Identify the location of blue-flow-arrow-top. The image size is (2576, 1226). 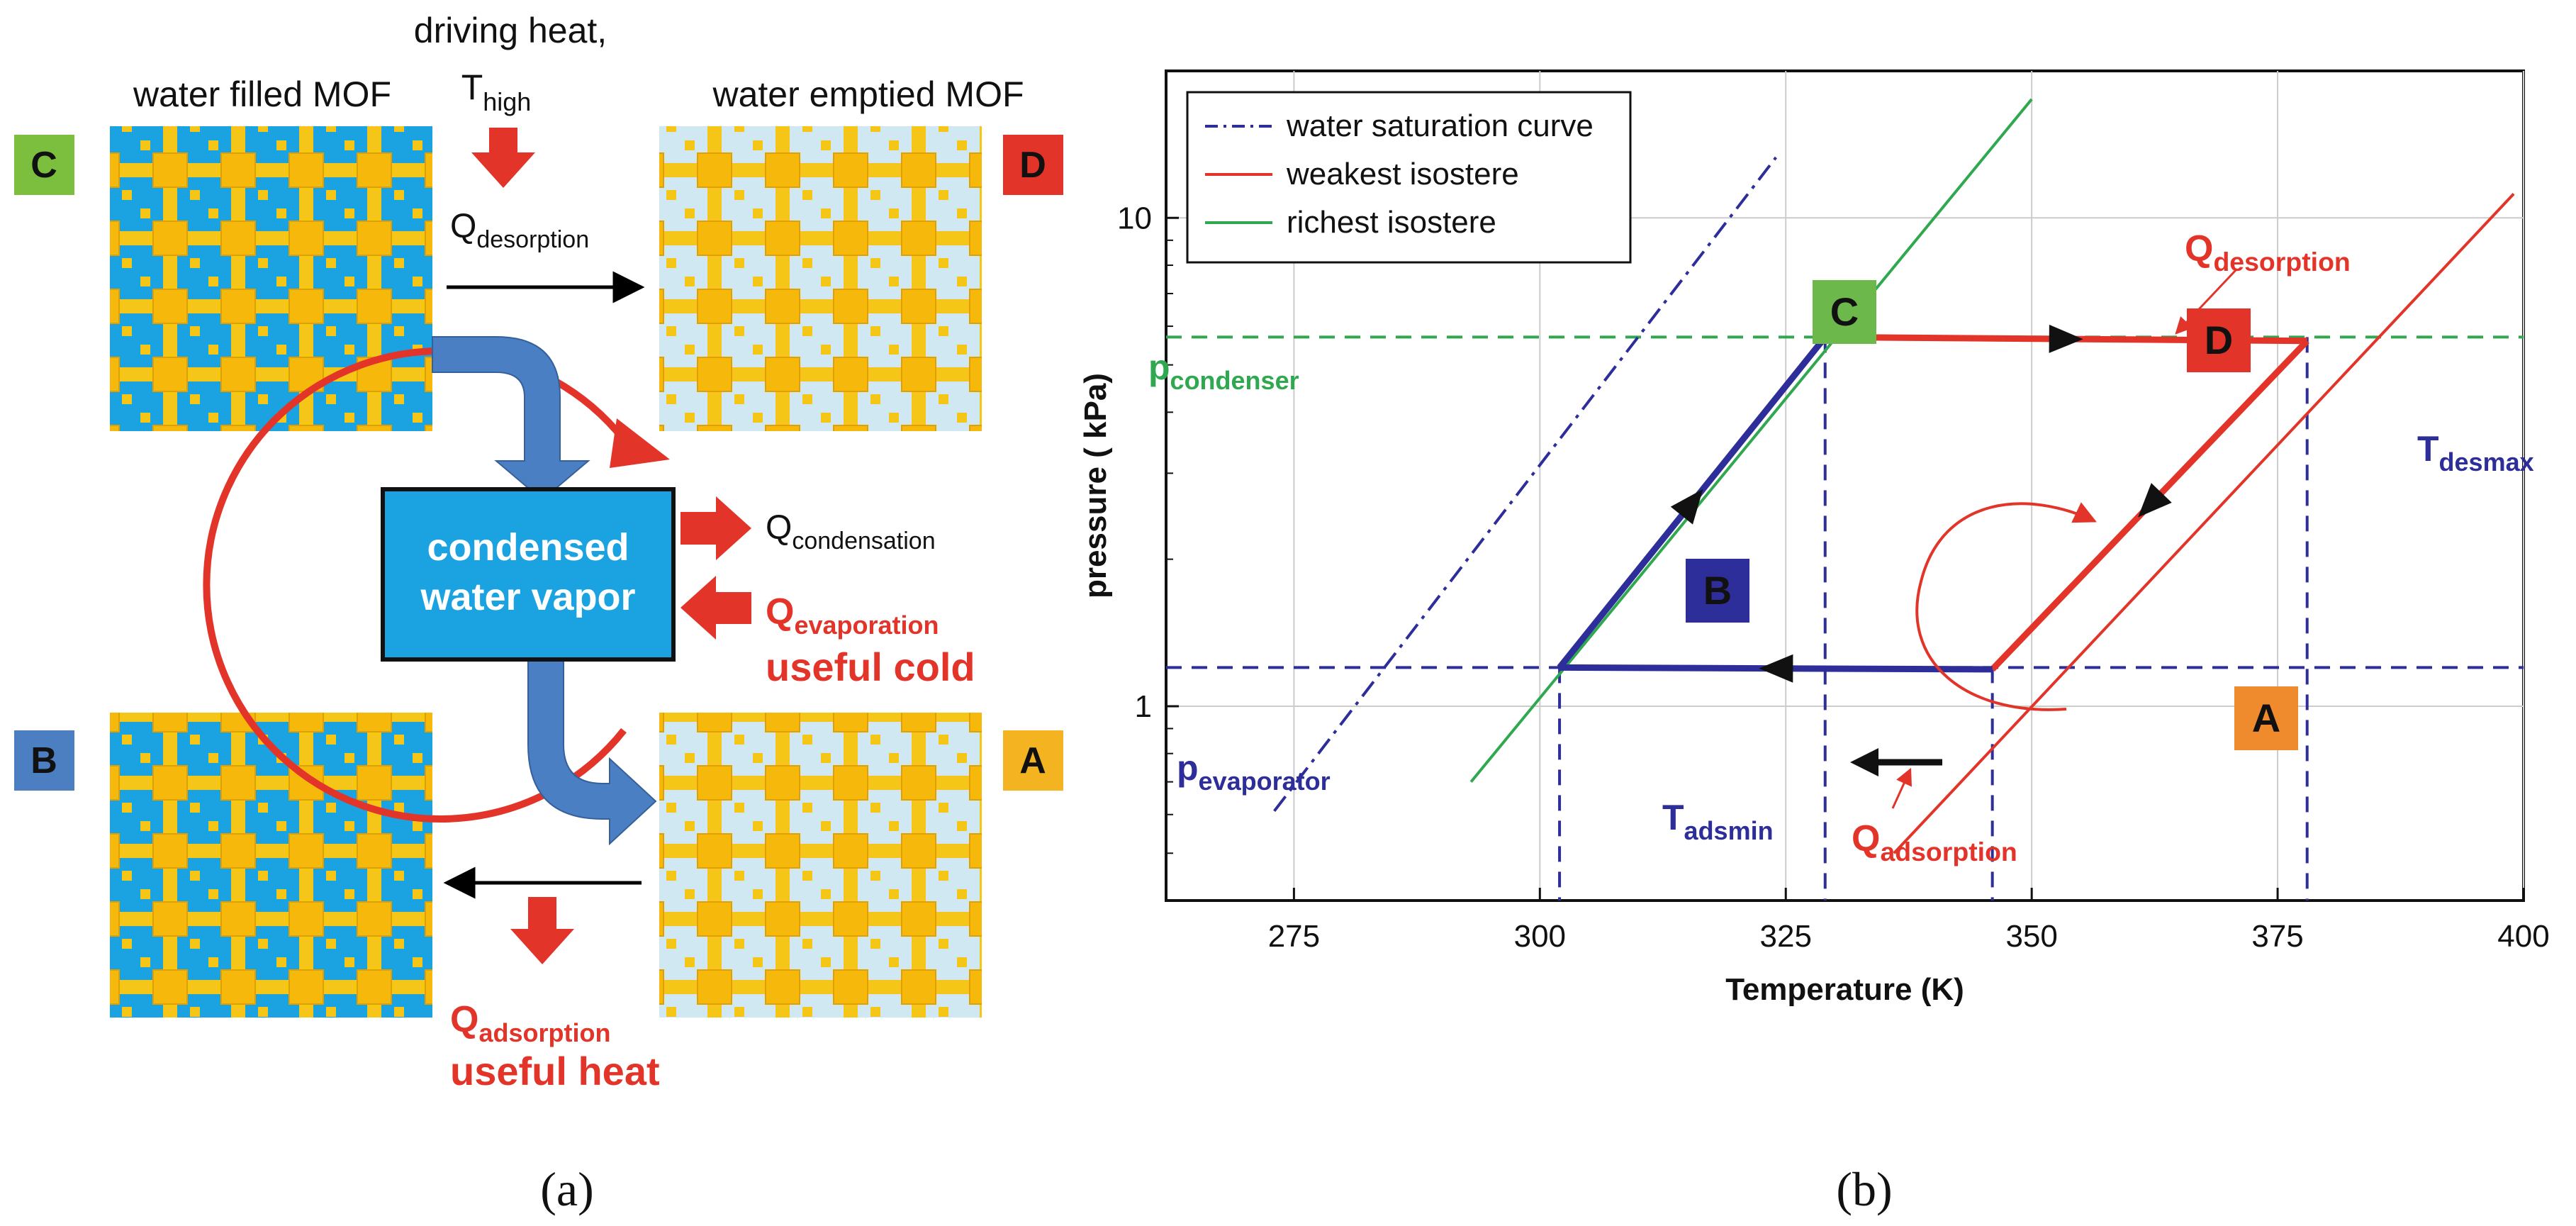
(511, 418).